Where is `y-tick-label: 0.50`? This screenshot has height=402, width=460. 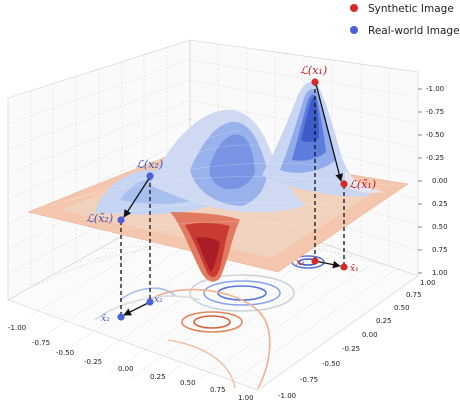
y-tick-label: 0.50 is located at coordinates (402, 308).